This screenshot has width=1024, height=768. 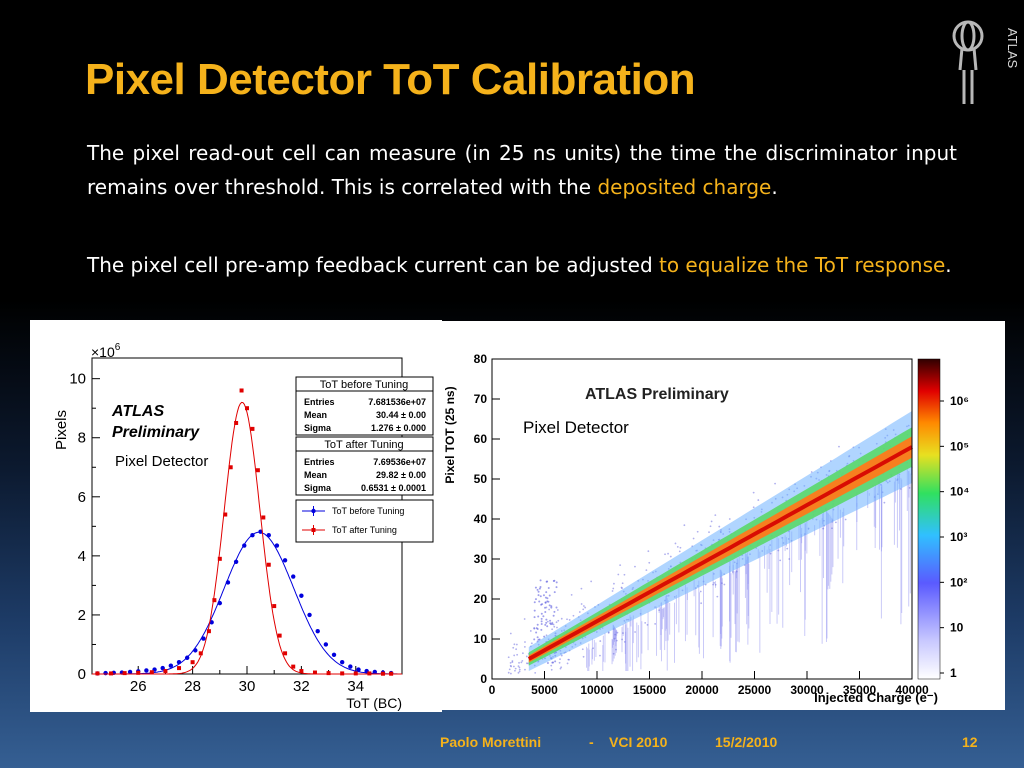 I want to click on stat-label: Entries, so click(x=319, y=462).